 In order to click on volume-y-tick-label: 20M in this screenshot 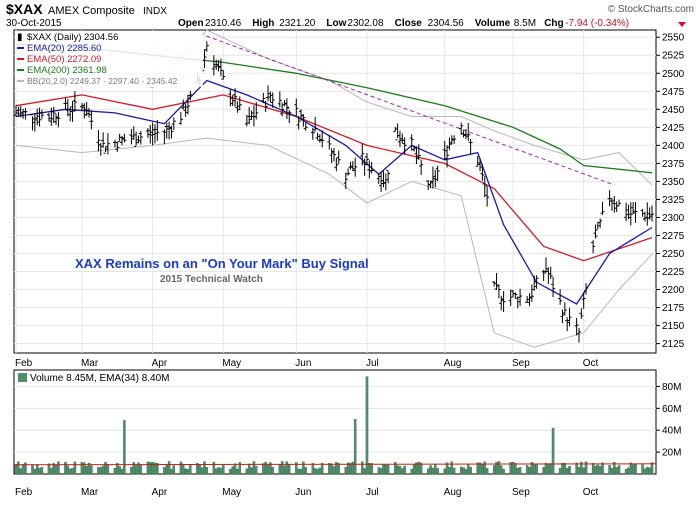, I will do `click(671, 453)`.